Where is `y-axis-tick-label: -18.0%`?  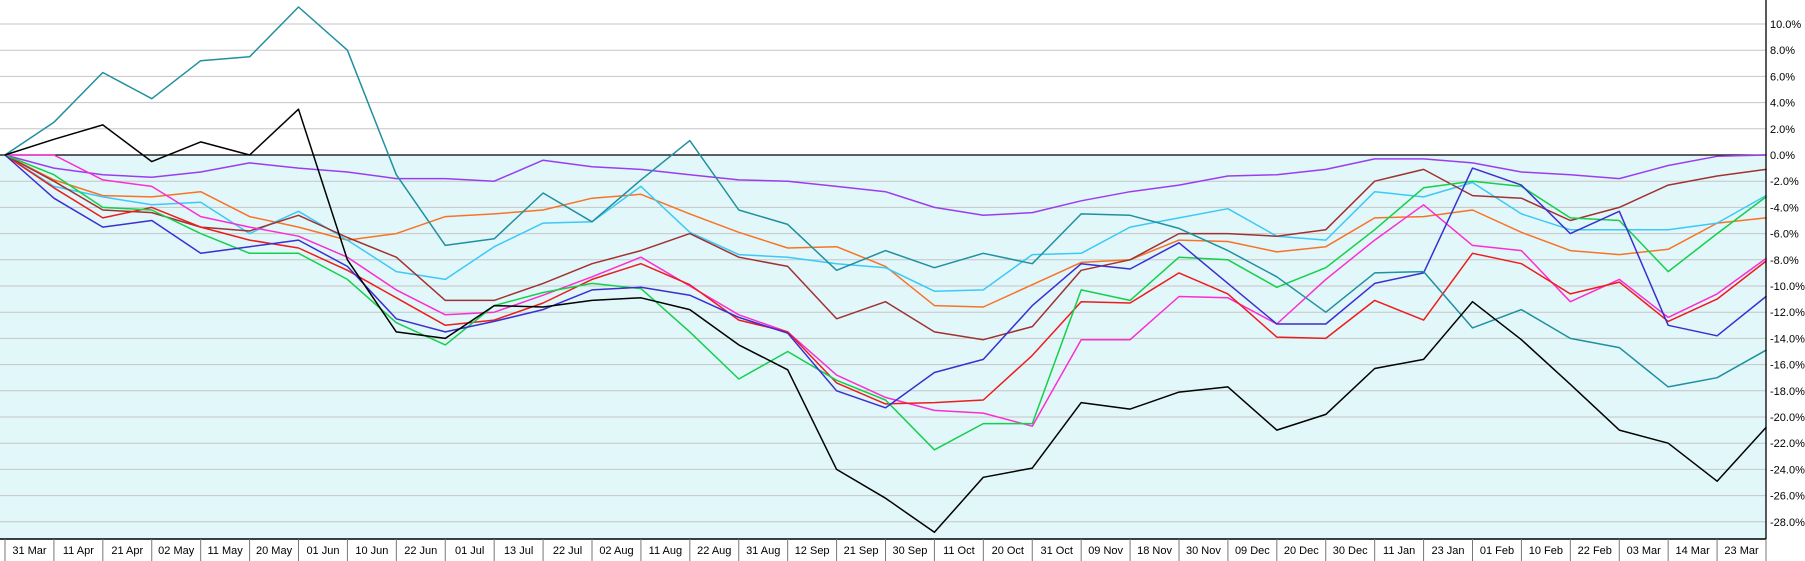
y-axis-tick-label: -18.0% is located at coordinates (1787, 392).